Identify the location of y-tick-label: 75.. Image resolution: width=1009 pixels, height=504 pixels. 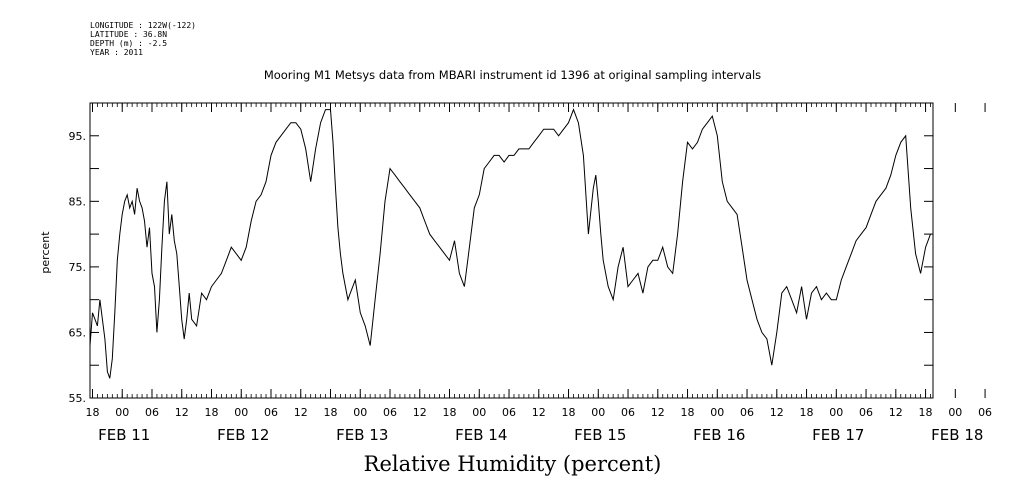
(78, 267).